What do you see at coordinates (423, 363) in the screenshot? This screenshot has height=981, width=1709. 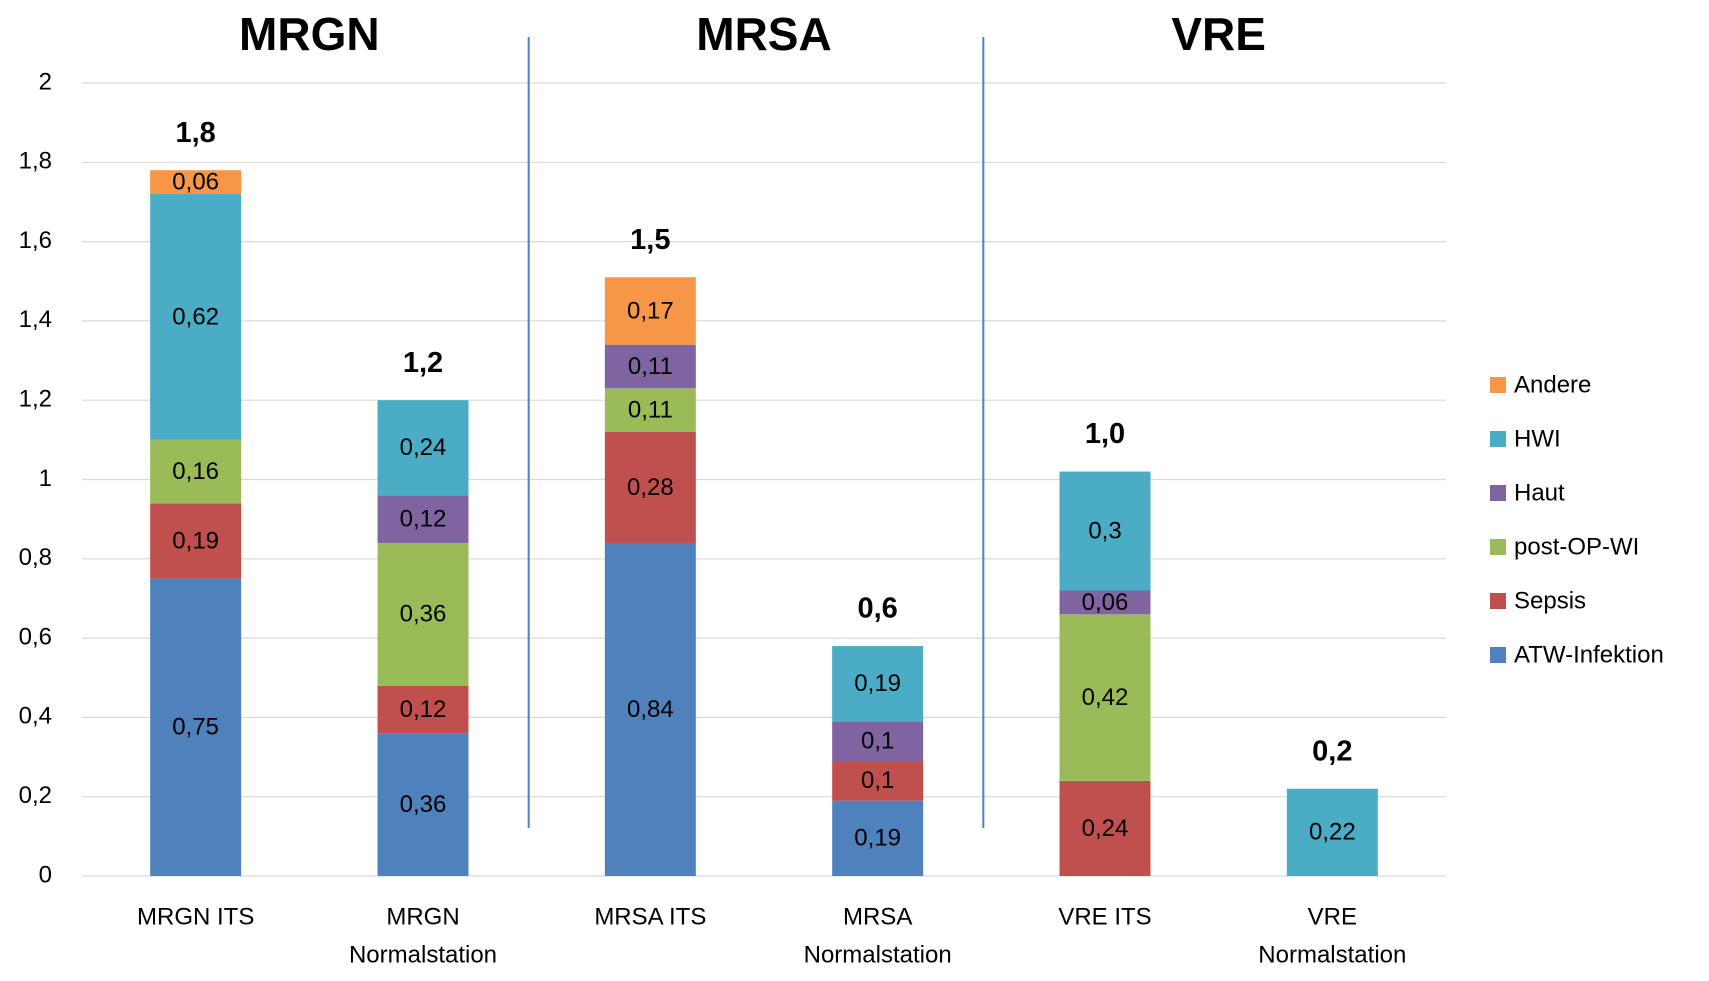 I see `total-label: 1,2` at bounding box center [423, 363].